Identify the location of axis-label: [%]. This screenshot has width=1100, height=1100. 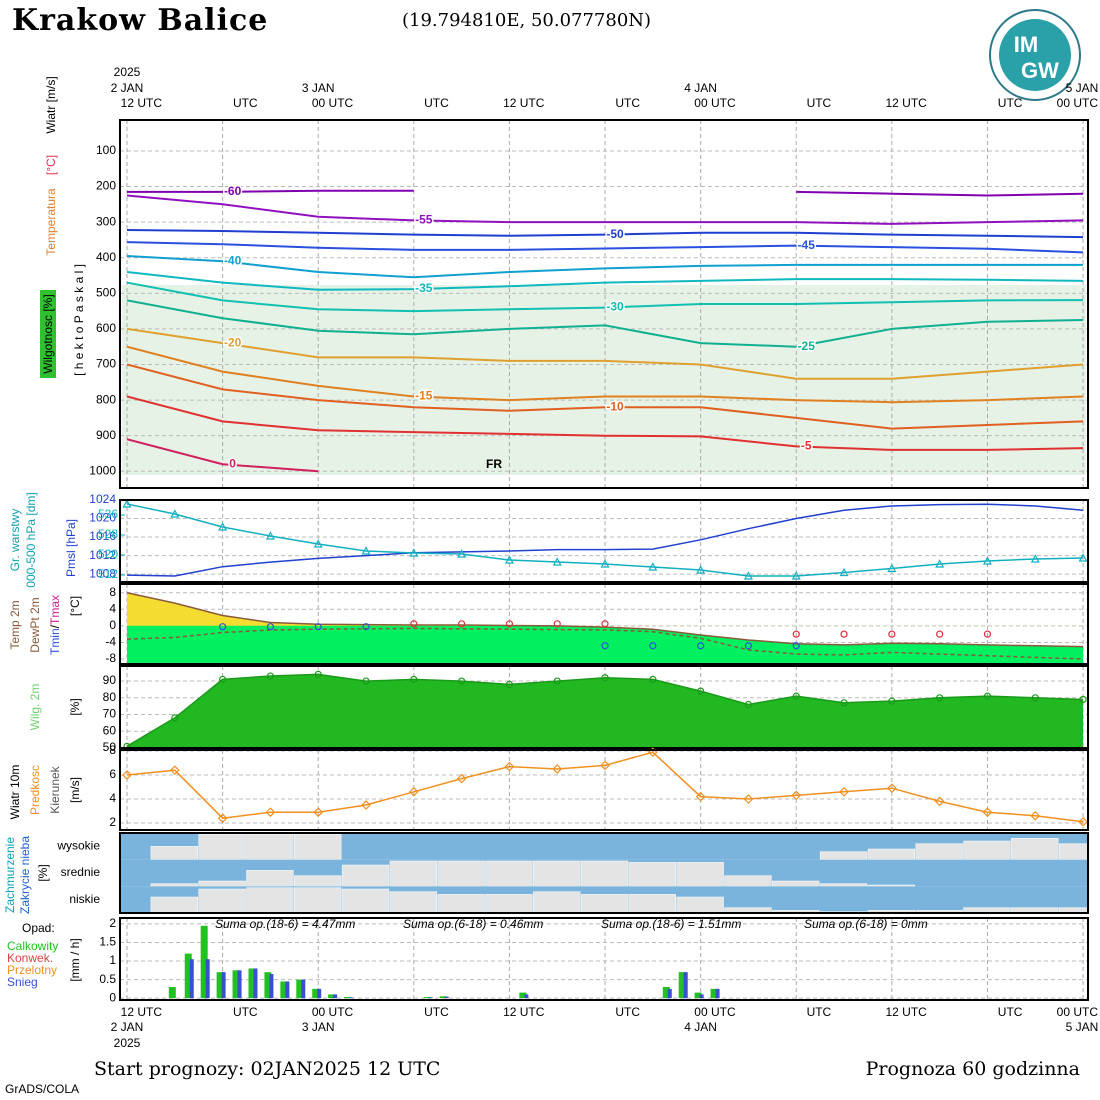
(75, 706).